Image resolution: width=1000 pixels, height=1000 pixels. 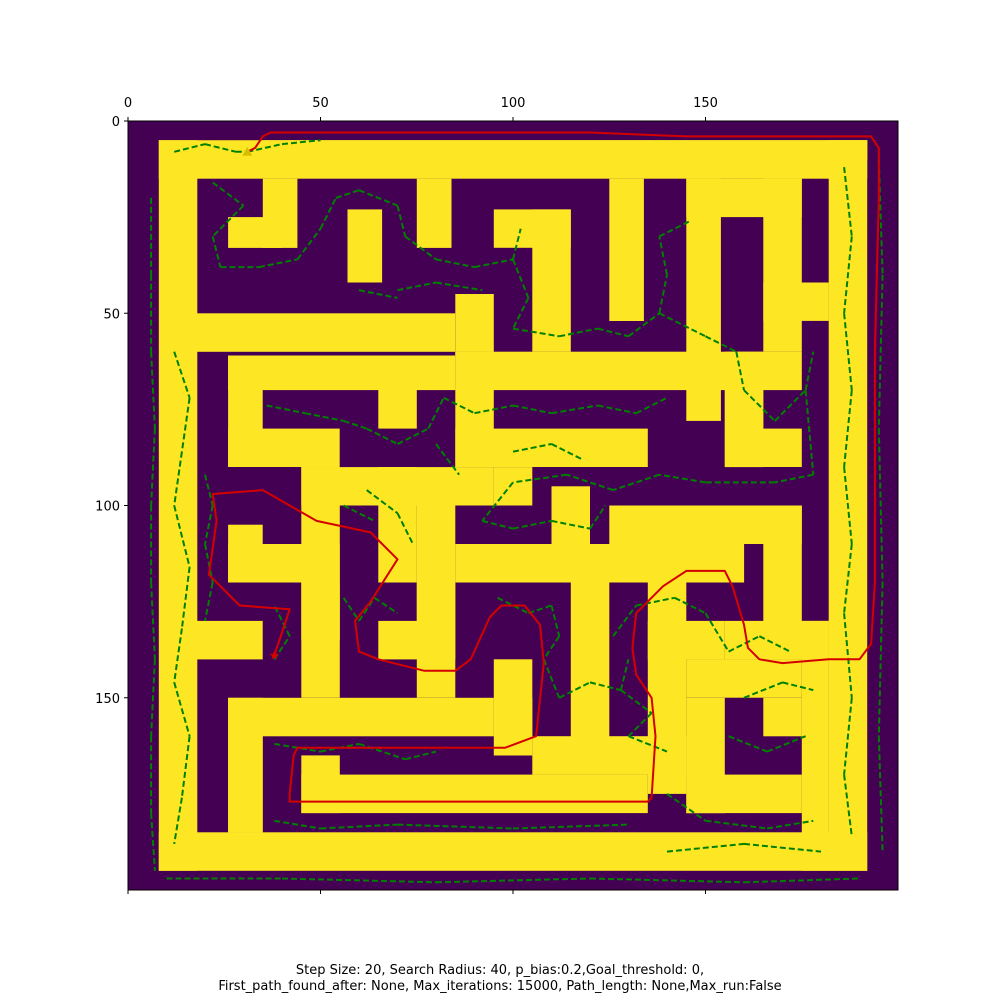 I want to click on start-marker, so click(x=247, y=151).